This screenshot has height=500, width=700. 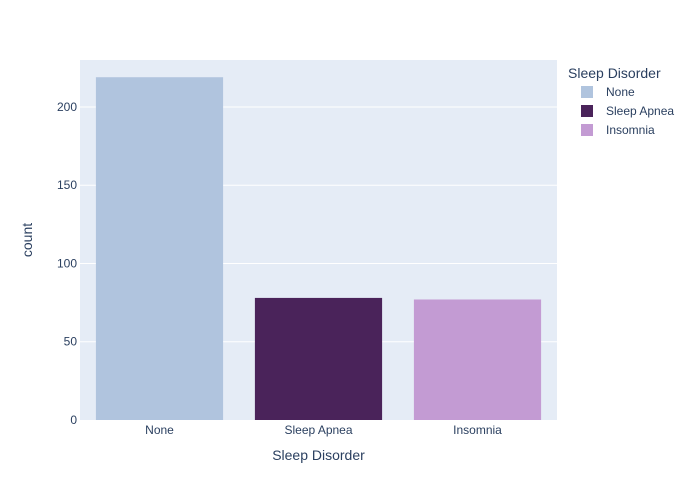 I want to click on x-tick-label: None, so click(x=159, y=430).